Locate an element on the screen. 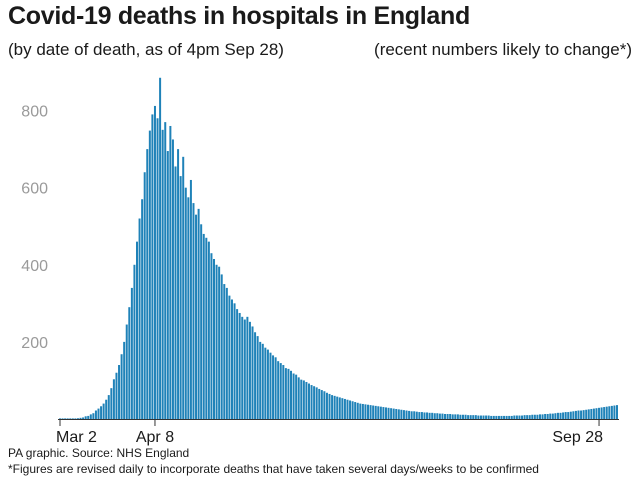  chart-subtitle: (by date of death, as of 4pm Sep 28) is located at coordinates (146, 49).